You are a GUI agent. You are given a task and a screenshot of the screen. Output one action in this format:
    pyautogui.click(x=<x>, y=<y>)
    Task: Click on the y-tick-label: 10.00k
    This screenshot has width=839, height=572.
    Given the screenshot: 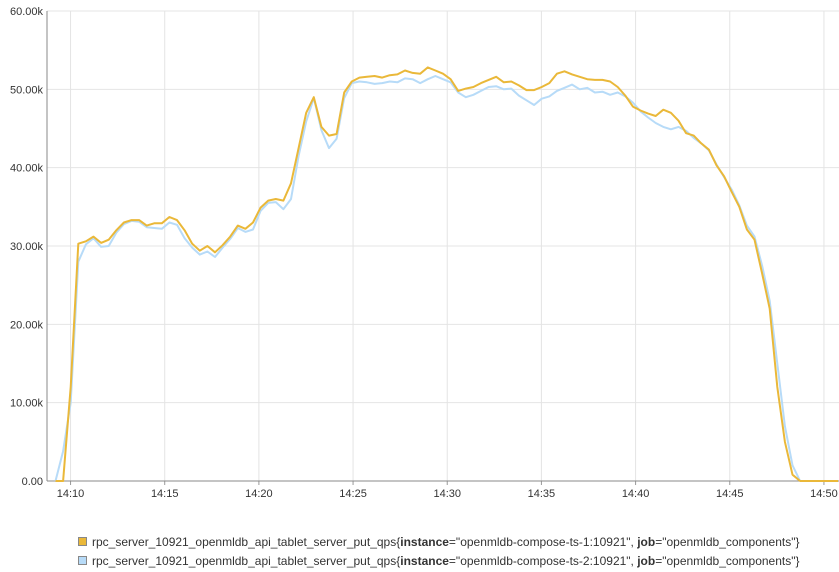 What is the action you would take?
    pyautogui.click(x=27, y=404)
    